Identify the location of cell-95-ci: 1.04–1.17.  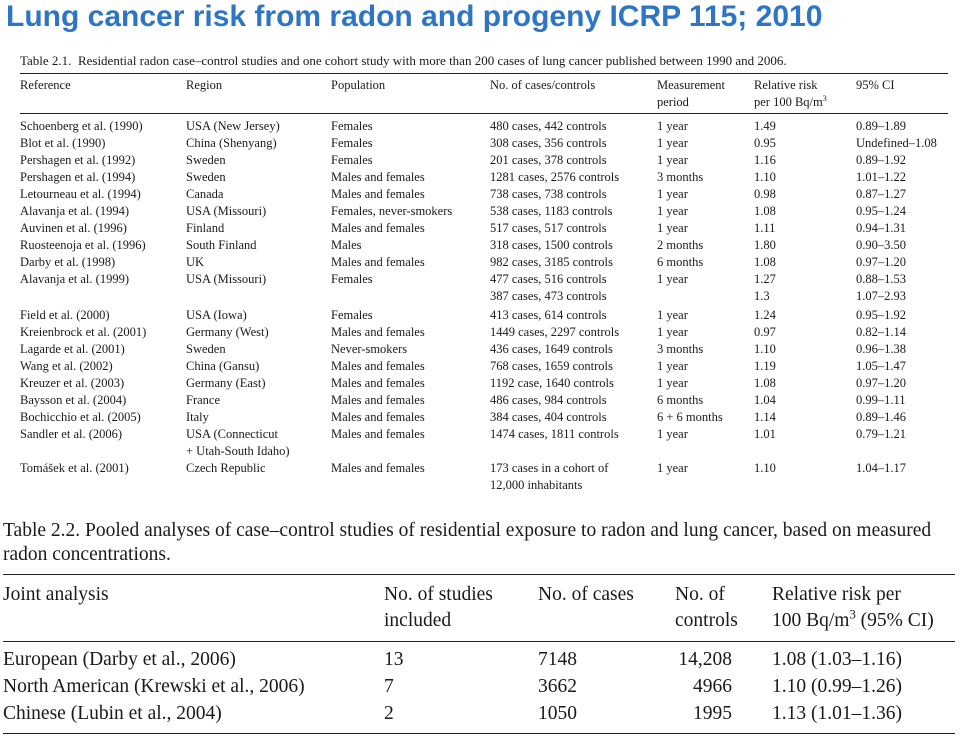
(881, 468).